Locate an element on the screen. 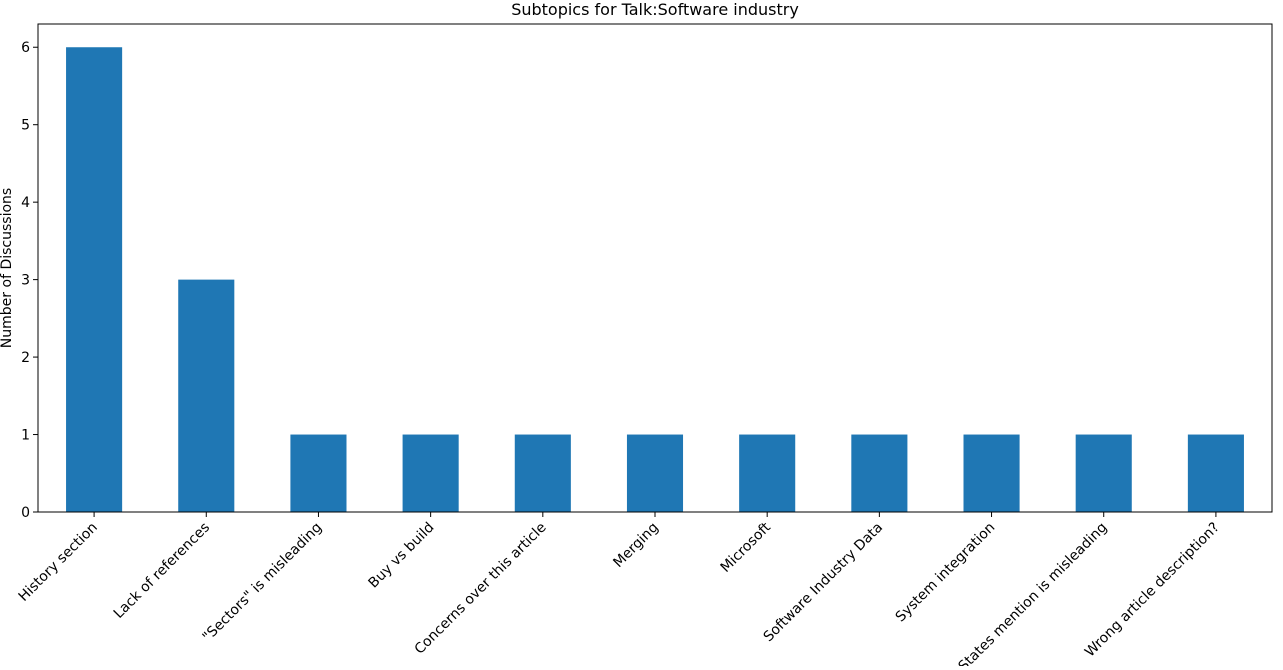 This screenshot has width=1283, height=670. x-tick-label: Merging is located at coordinates (635, 545).